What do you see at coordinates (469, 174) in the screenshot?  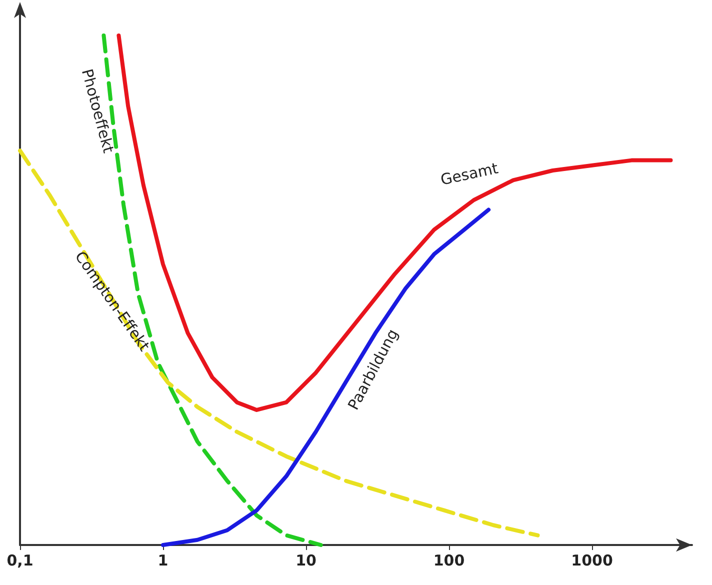 I see `text: Gesamt` at bounding box center [469, 174].